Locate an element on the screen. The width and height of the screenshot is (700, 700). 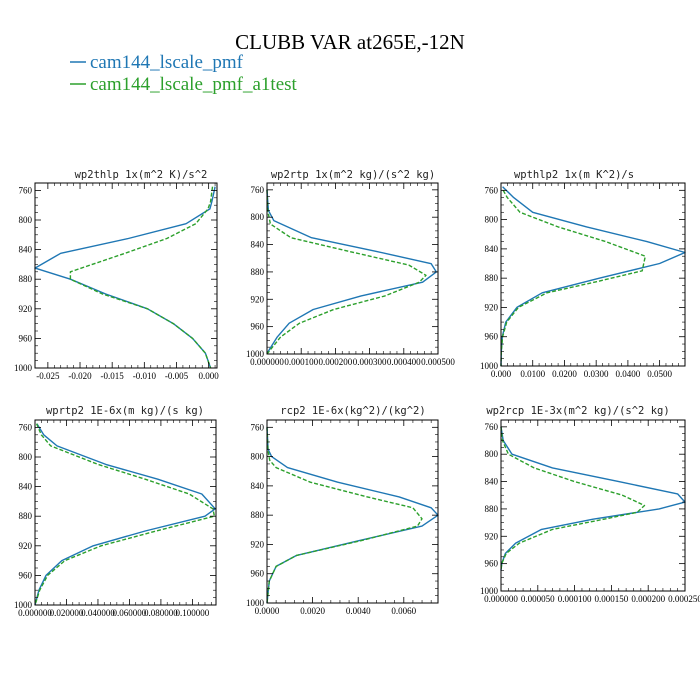
ytick-label-3-800: 800 is located at coordinates (26, 457).